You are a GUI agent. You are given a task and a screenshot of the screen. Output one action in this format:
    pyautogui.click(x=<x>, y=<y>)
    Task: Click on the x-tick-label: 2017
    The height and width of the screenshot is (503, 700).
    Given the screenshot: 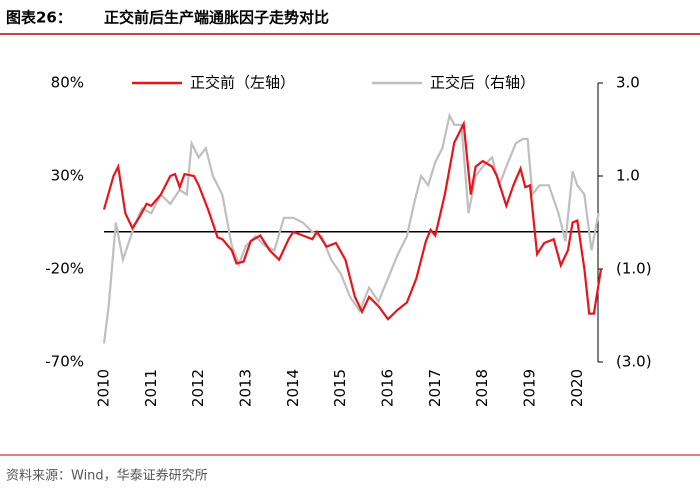 What is the action you would take?
    pyautogui.click(x=435, y=388)
    